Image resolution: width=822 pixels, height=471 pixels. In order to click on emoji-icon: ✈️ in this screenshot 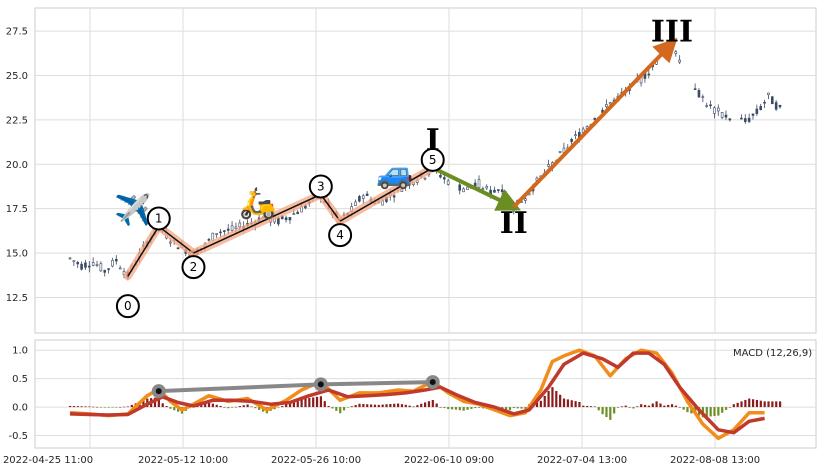, I will do `click(132, 209)`.